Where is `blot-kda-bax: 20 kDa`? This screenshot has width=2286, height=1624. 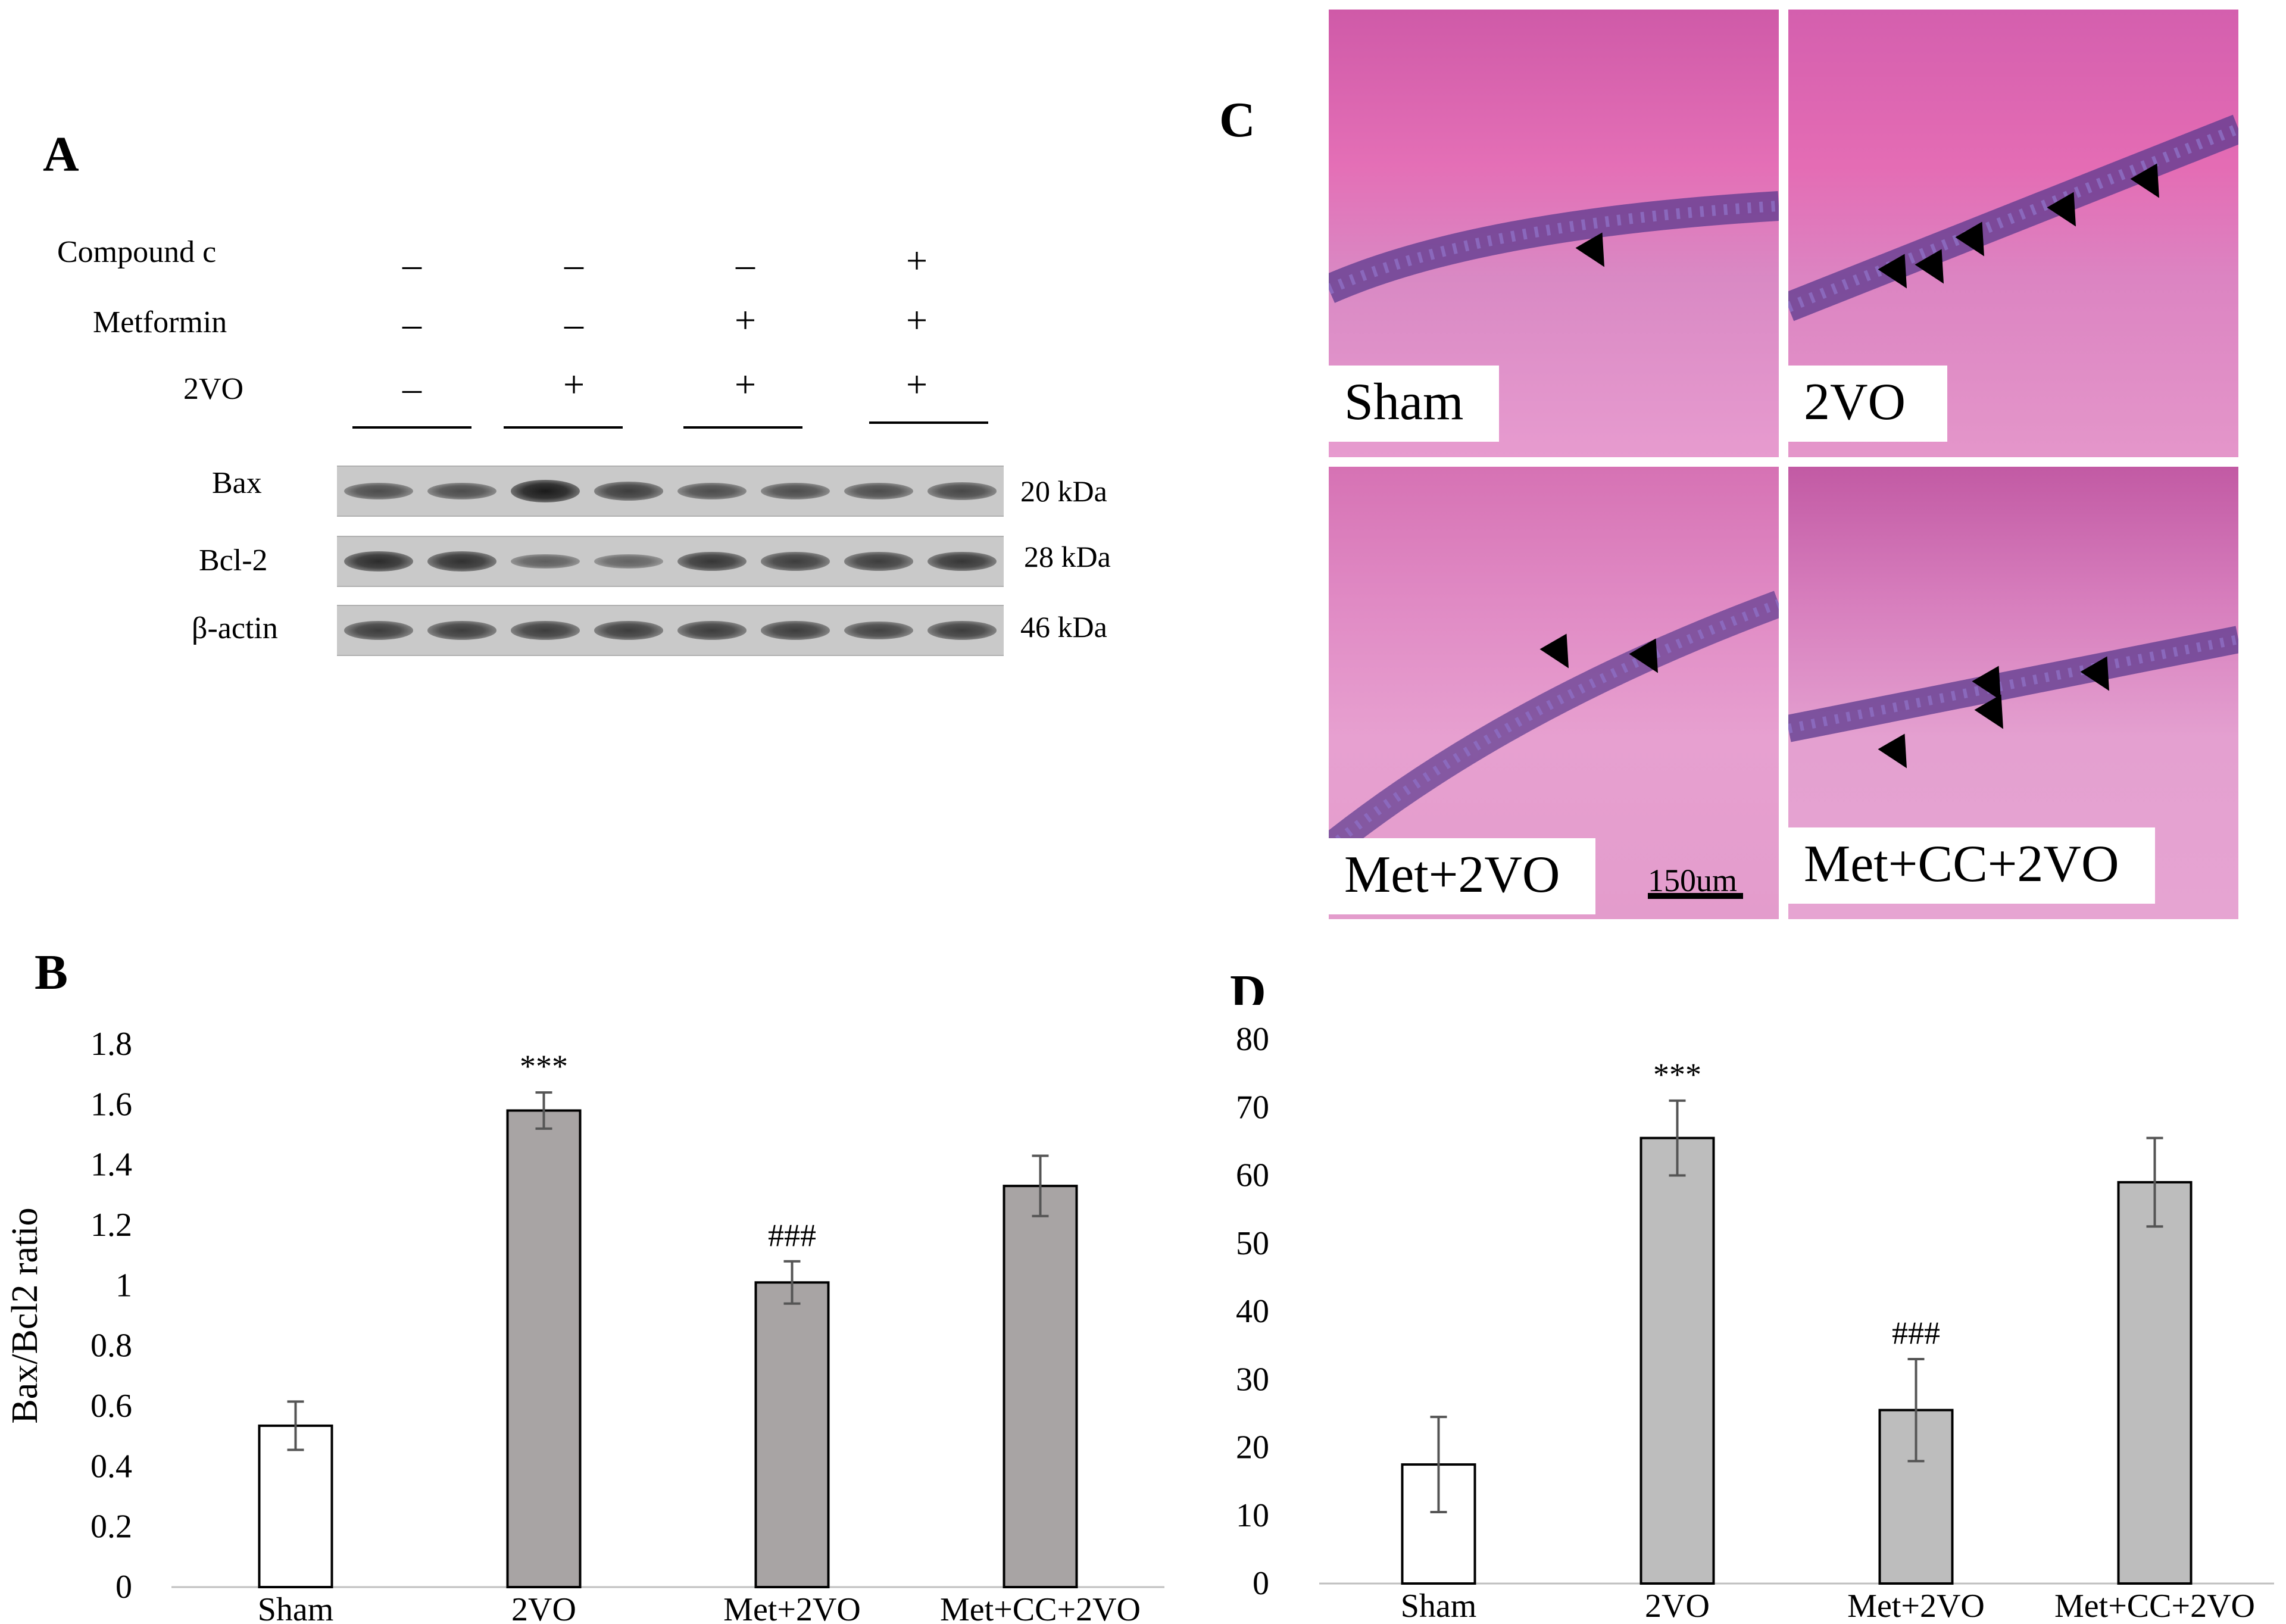 blot-kda-bax: 20 kDa is located at coordinates (1063, 491).